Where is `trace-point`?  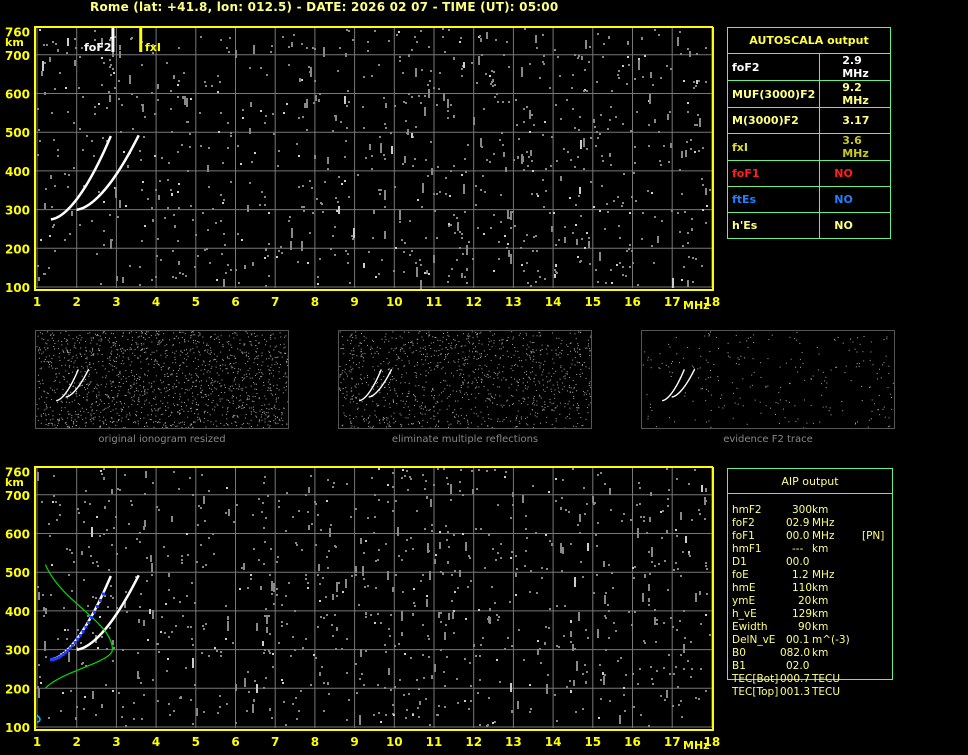 trace-point is located at coordinates (59, 657).